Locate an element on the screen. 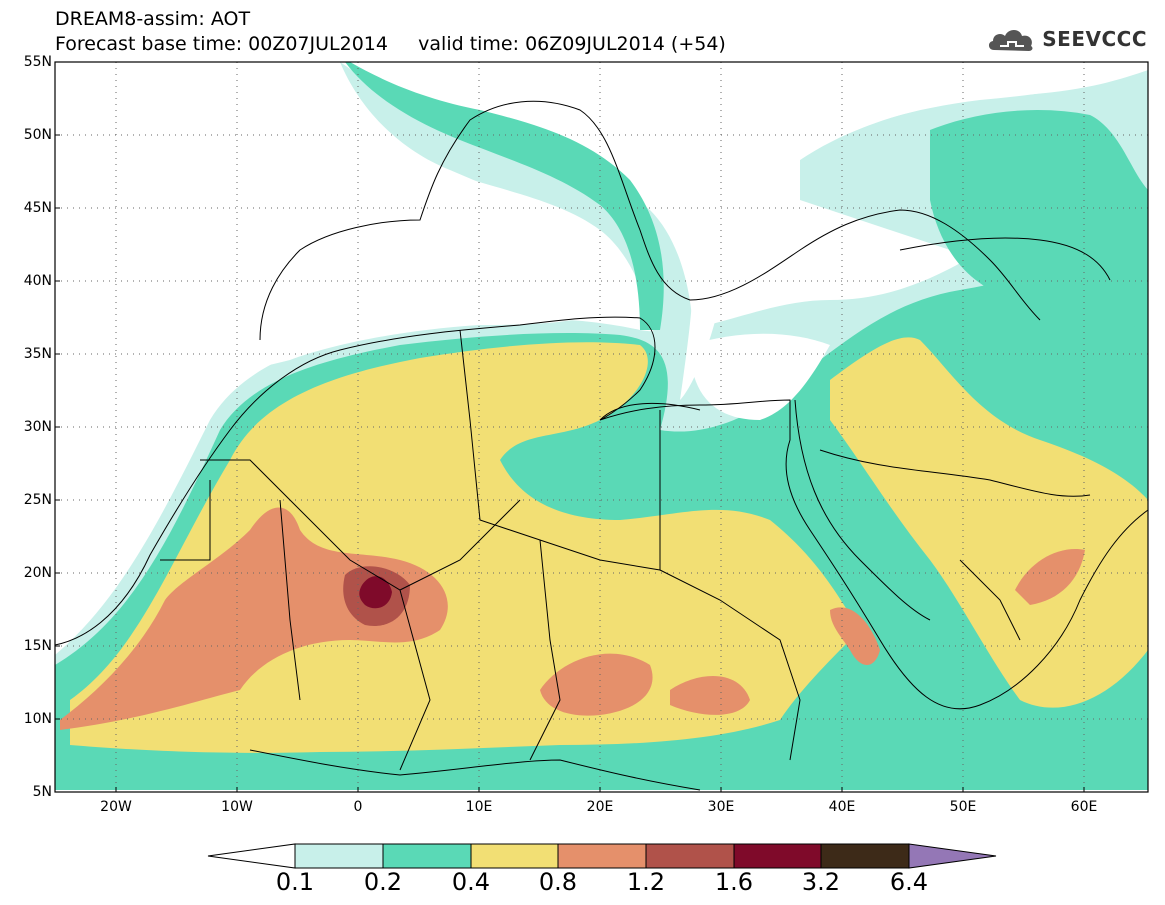  colorbar-label: 0.1 is located at coordinates (295, 882).